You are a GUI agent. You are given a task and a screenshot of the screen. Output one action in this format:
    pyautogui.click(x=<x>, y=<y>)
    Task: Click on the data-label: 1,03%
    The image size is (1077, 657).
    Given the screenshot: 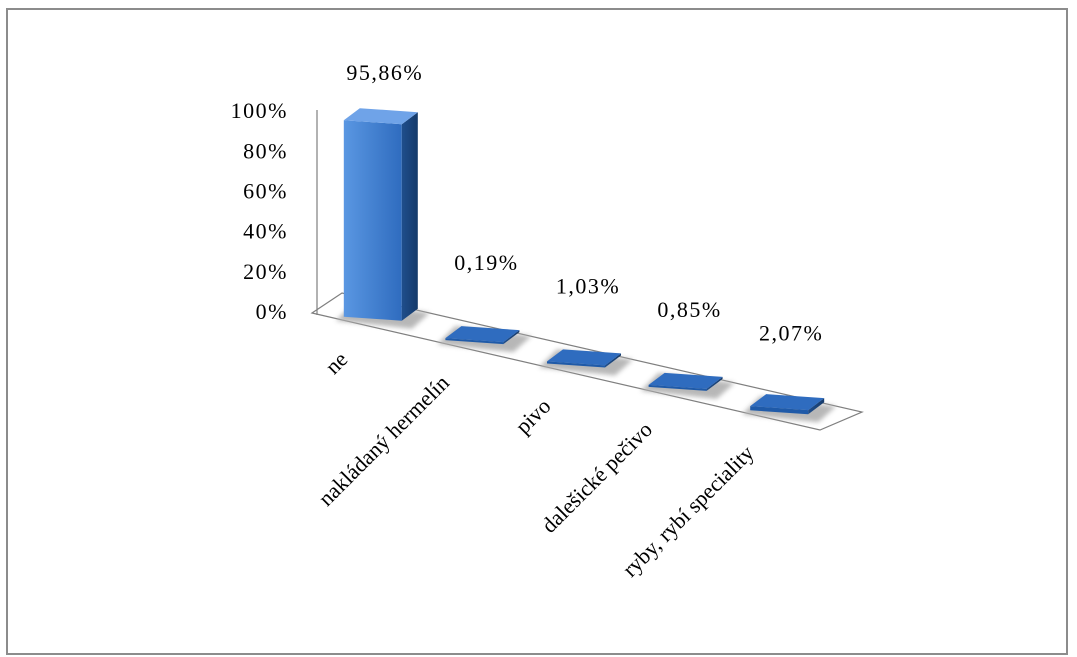 What is the action you would take?
    pyautogui.click(x=588, y=286)
    